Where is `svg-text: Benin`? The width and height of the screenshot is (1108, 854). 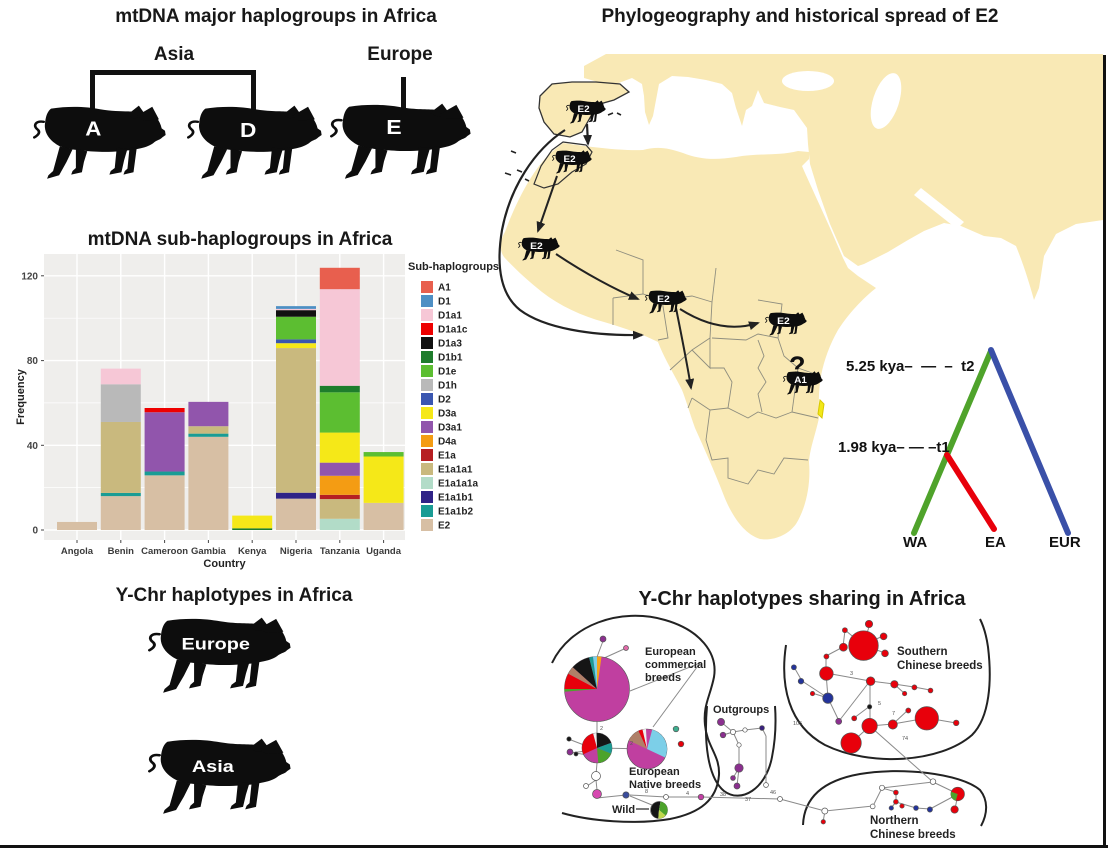 svg-text: Benin is located at coordinates (121, 551).